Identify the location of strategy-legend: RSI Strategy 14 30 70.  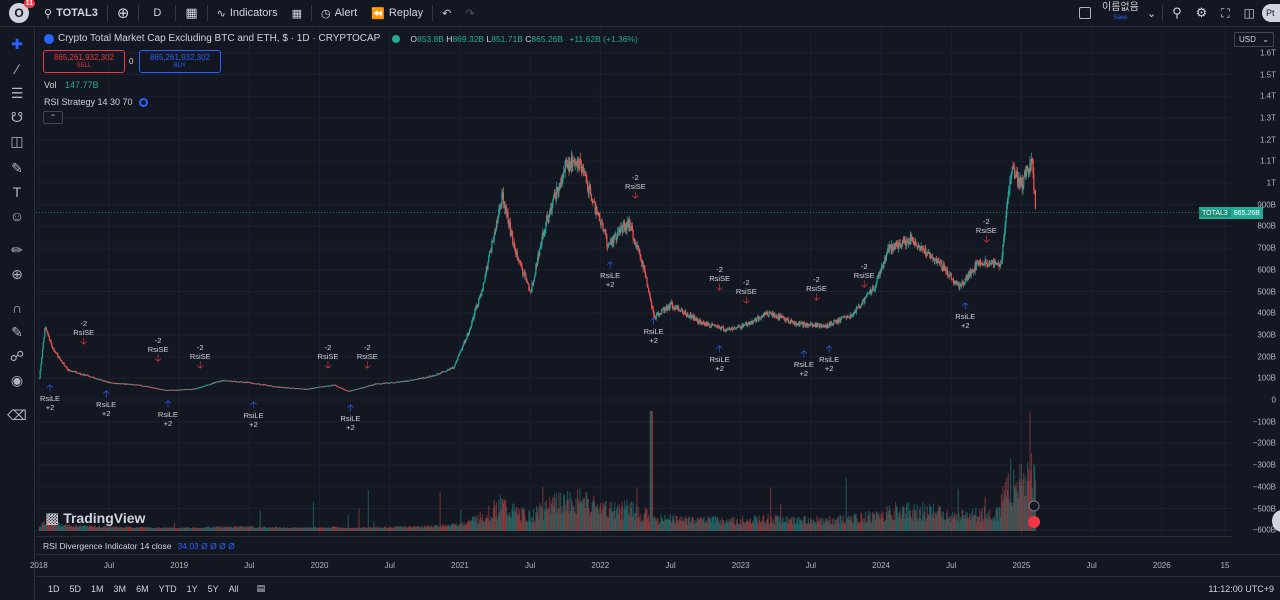
(96, 102).